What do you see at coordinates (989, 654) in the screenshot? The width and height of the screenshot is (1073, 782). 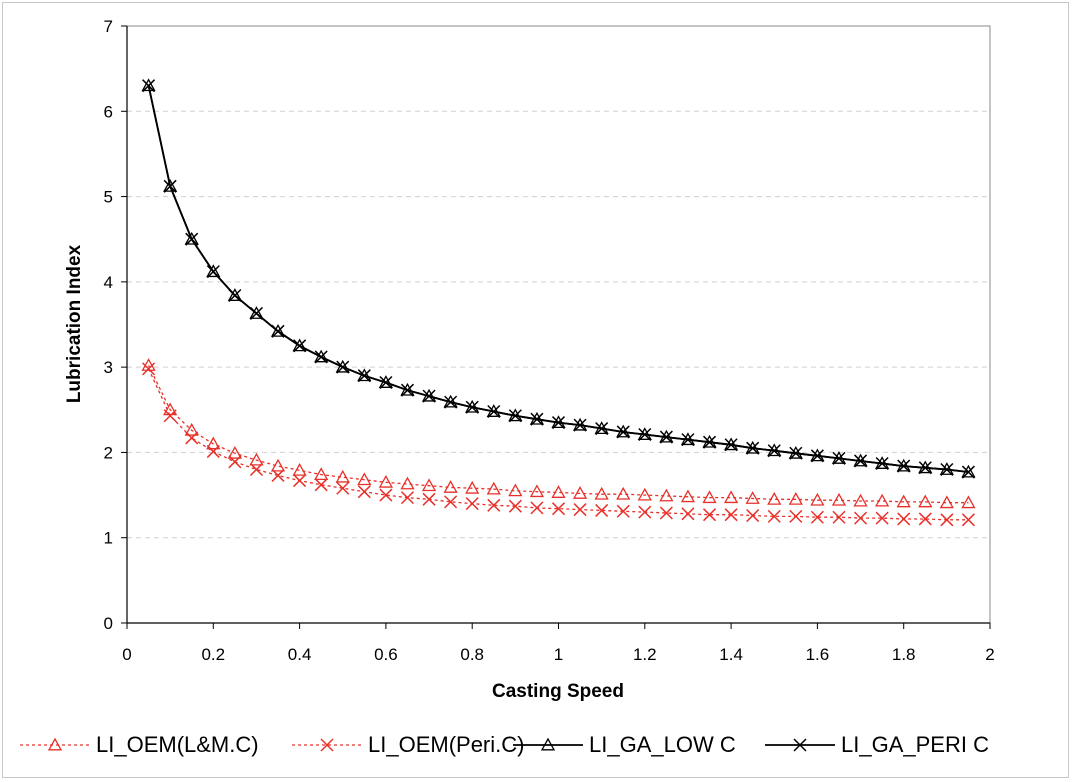 I see `x-tick-label: 2` at bounding box center [989, 654].